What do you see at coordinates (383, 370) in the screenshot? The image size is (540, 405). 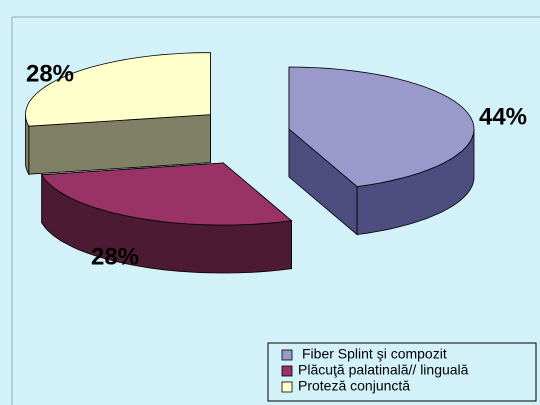 I see `legend-label: Plăcuţă palatinală// linguală` at bounding box center [383, 370].